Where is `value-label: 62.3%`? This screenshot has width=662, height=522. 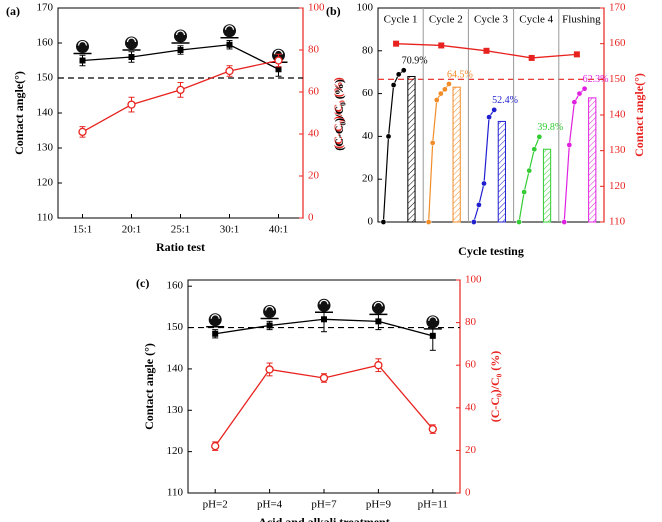
value-label: 62.3% is located at coordinates (596, 79).